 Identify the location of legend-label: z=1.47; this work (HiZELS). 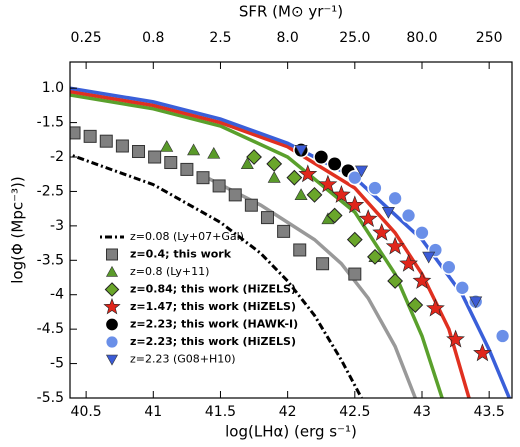
(213, 306).